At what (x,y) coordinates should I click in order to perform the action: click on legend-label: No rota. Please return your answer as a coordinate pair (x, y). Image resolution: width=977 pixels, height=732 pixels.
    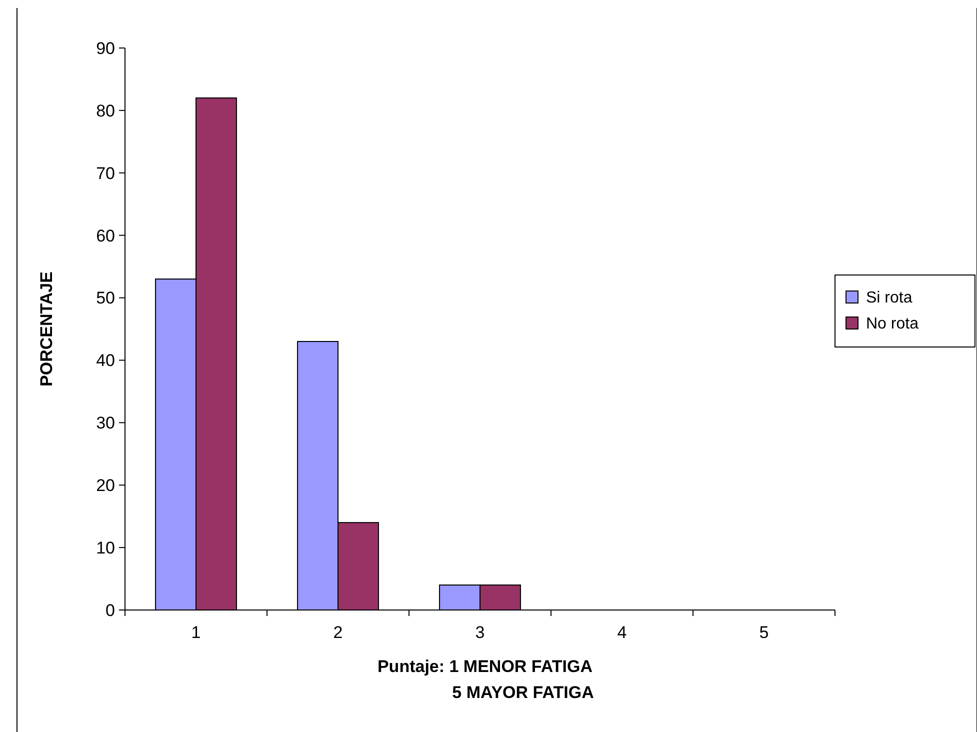
    Looking at the image, I should click on (892, 324).